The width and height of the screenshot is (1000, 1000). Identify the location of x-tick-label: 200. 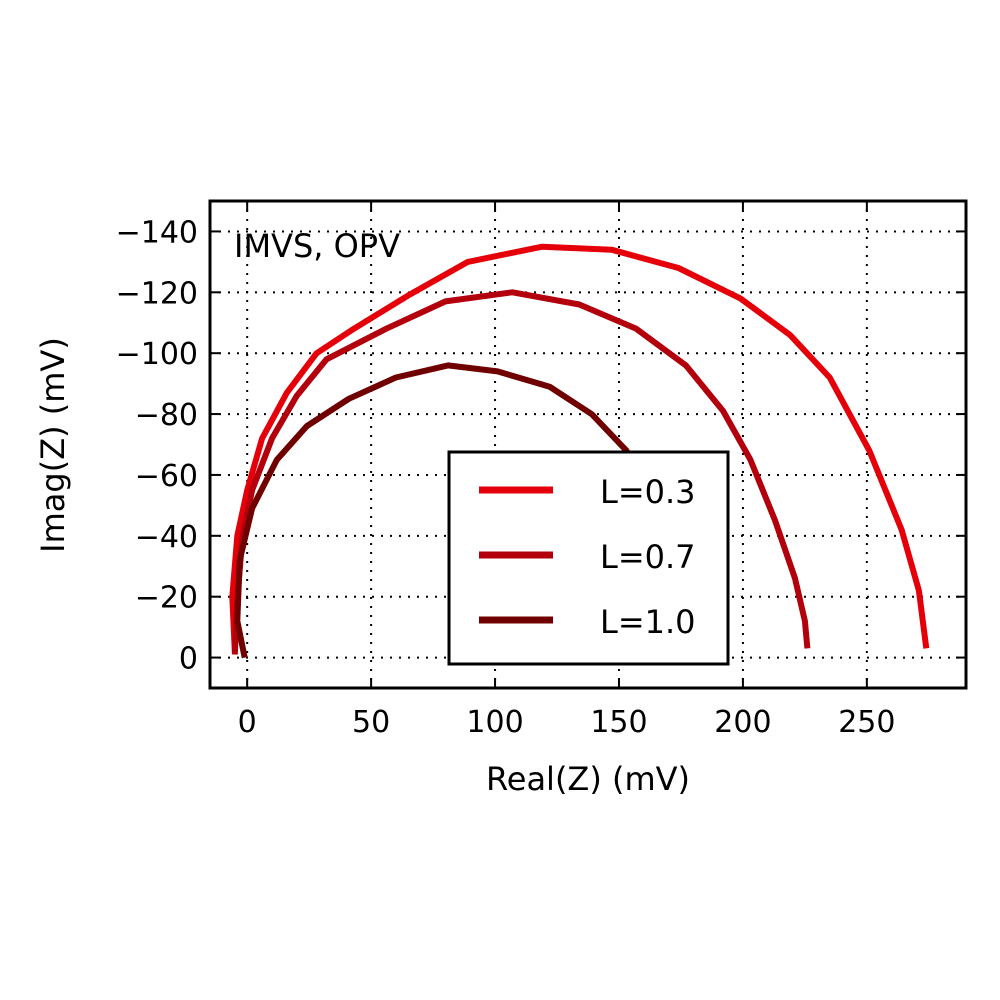
(742, 722).